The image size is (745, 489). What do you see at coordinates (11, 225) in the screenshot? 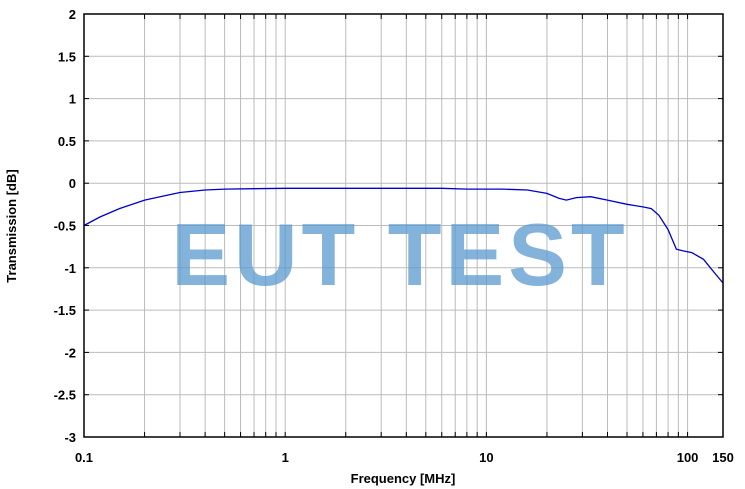
I see `y-axis-label: Transmission [dB]` at bounding box center [11, 225].